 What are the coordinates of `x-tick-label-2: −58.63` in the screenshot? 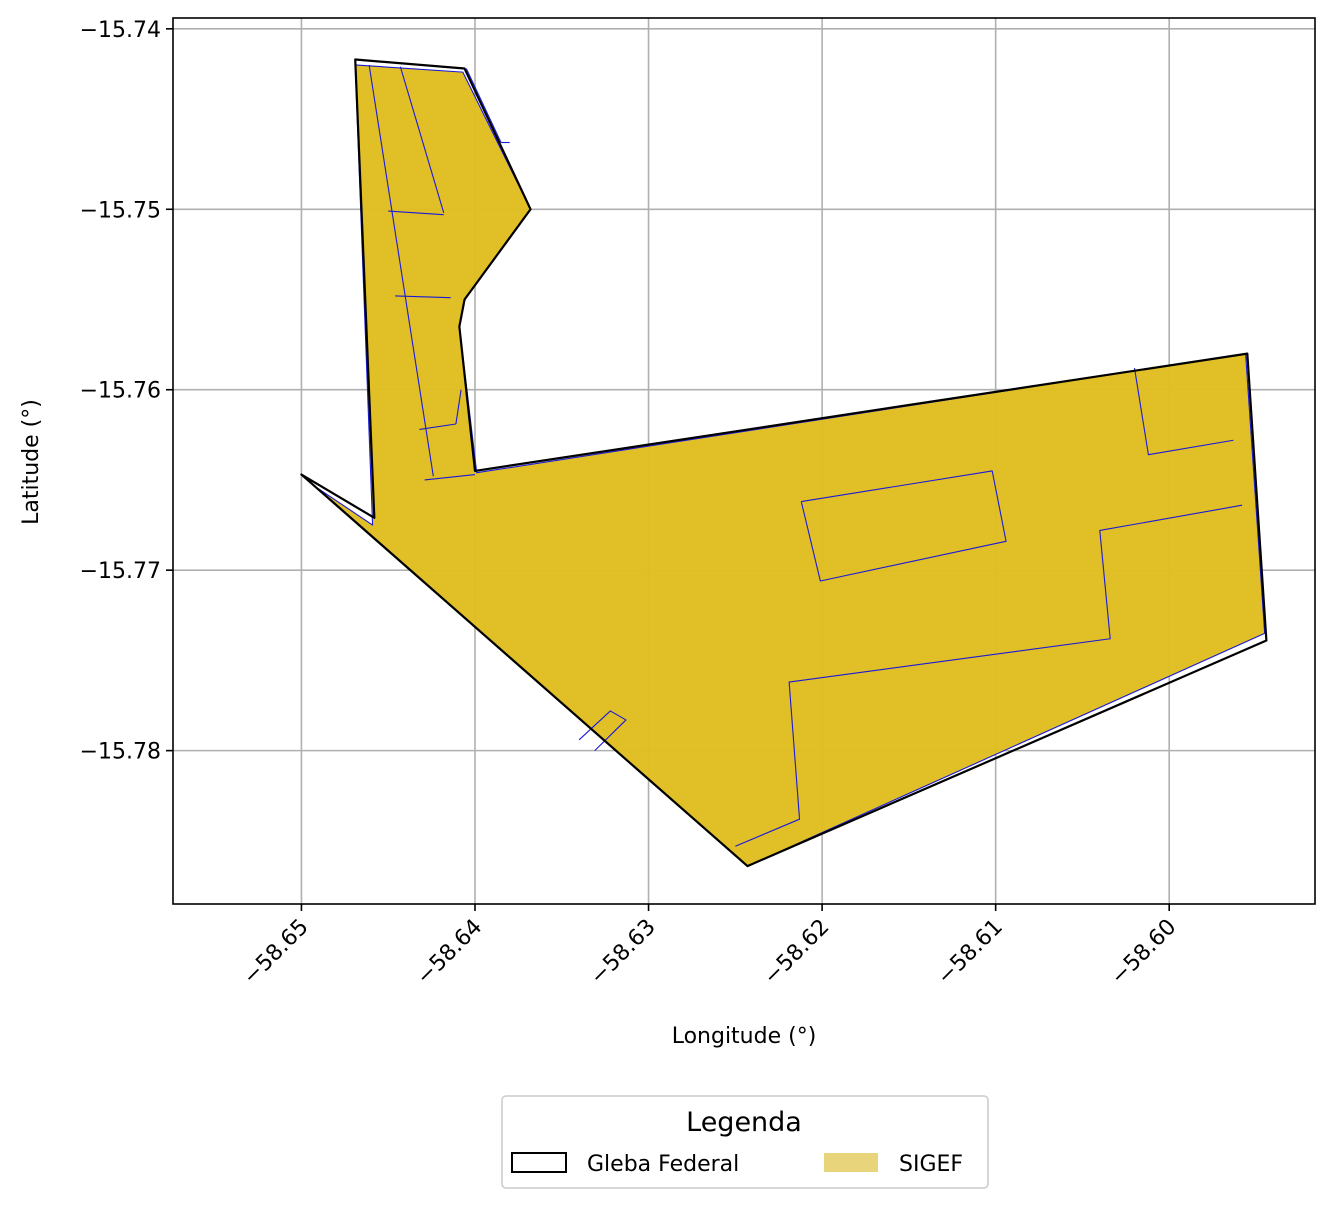 It's located at (623, 952).